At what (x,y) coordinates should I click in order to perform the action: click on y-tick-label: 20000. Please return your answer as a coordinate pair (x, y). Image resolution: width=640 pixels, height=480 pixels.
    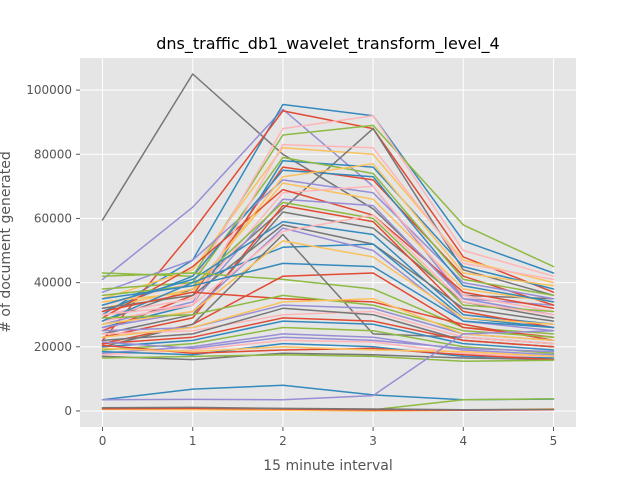
    Looking at the image, I should click on (53, 347).